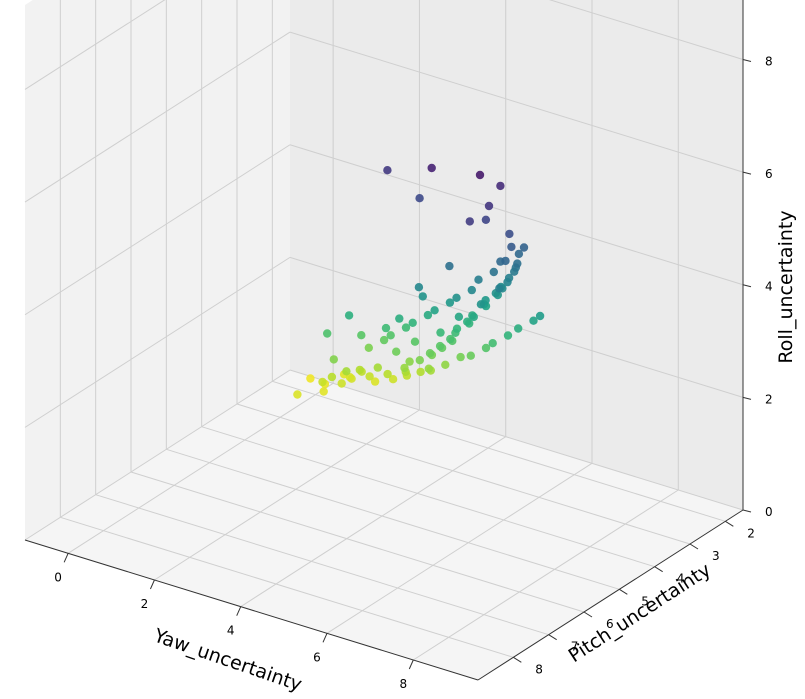  I want to click on y-tick-label: 7, so click(575, 647).